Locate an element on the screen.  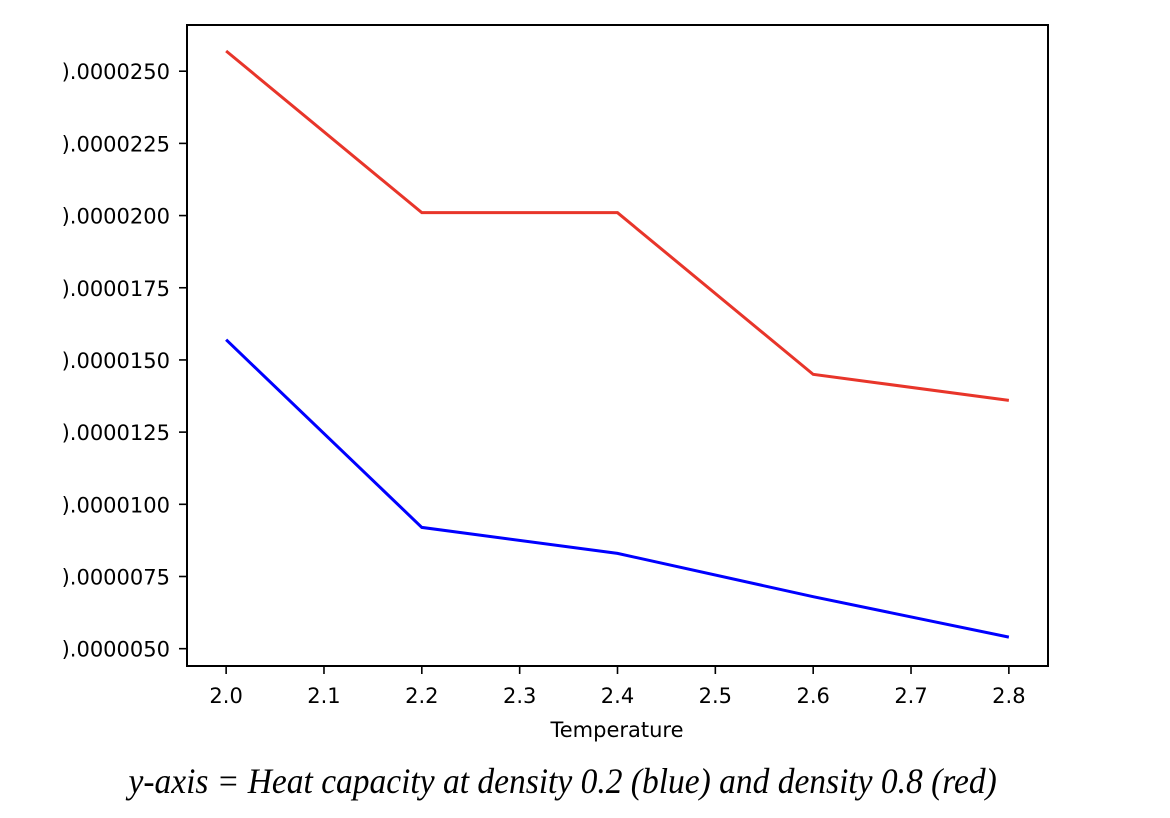
x-tick-label: 2.1 is located at coordinates (323, 696).